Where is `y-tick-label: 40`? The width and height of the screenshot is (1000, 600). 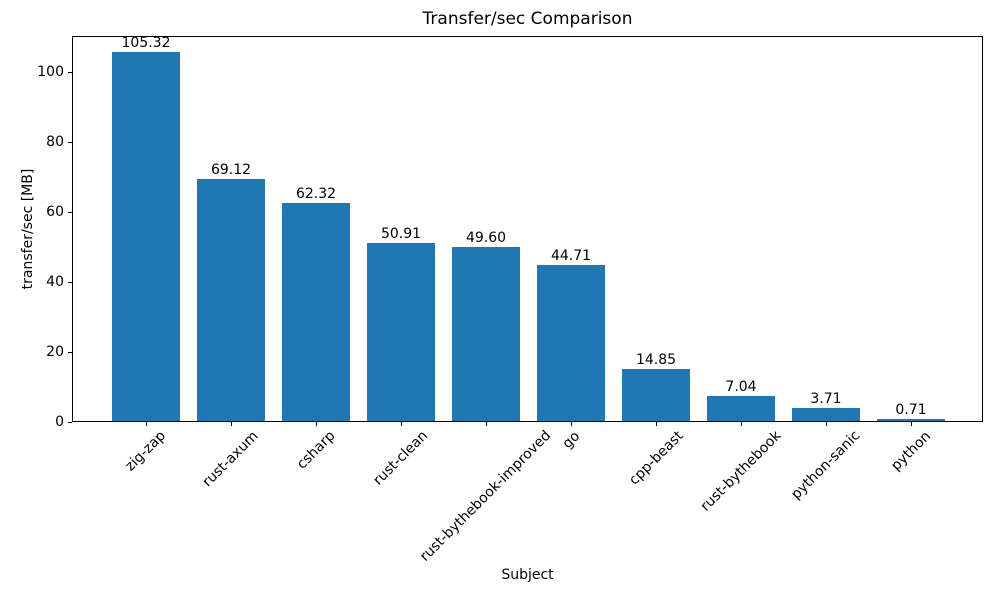
y-tick-label: 40 is located at coordinates (55, 282).